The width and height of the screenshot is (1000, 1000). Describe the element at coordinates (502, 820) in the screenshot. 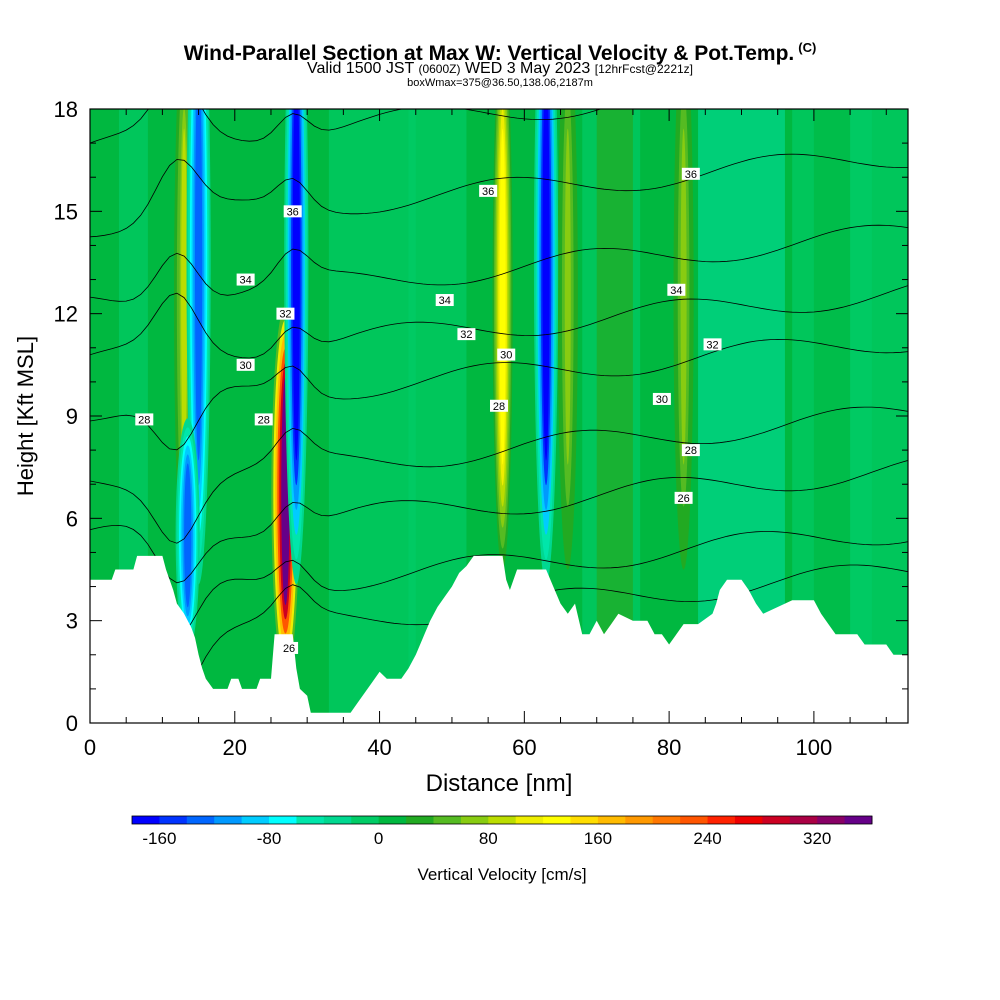

I see `colorbar-frame` at that location.